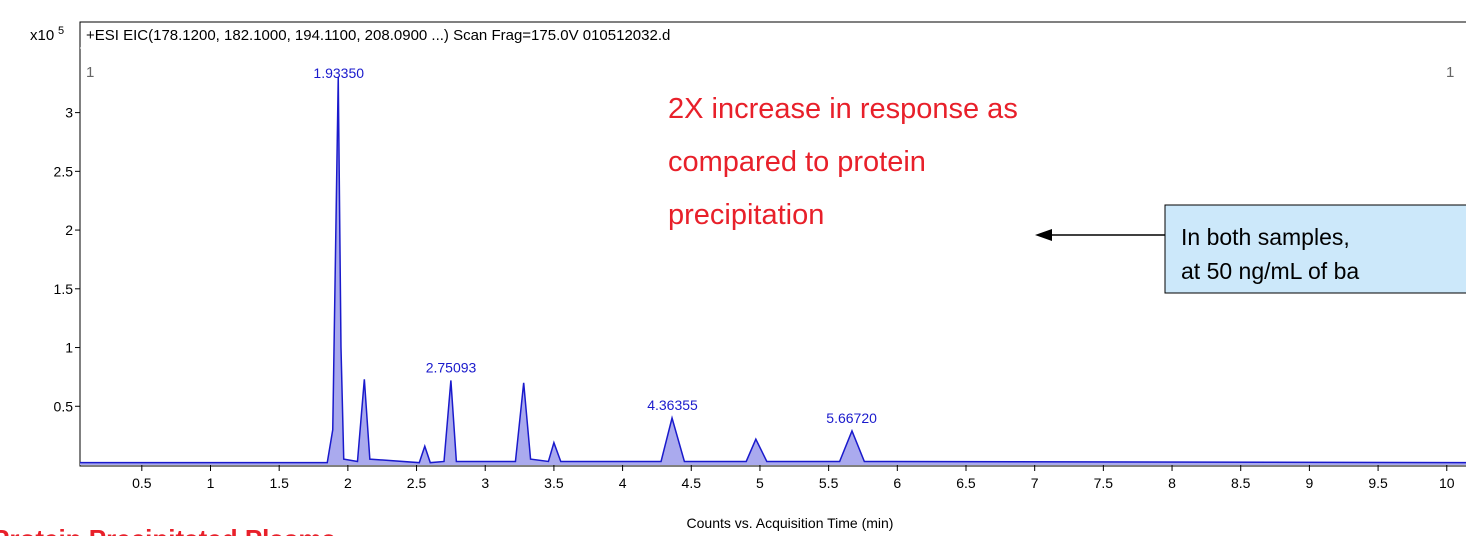 This screenshot has width=1466, height=541. I want to click on annotation-line: precipitation, so click(746, 215).